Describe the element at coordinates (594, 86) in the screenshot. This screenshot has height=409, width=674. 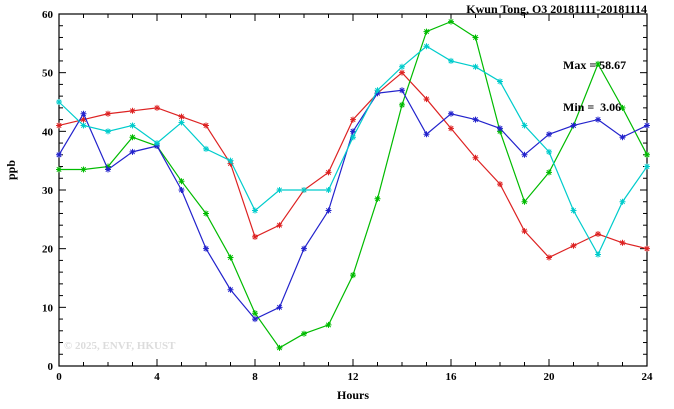
I see `maxmin-annotation: Max = 58.67 Min = 3.06` at that location.